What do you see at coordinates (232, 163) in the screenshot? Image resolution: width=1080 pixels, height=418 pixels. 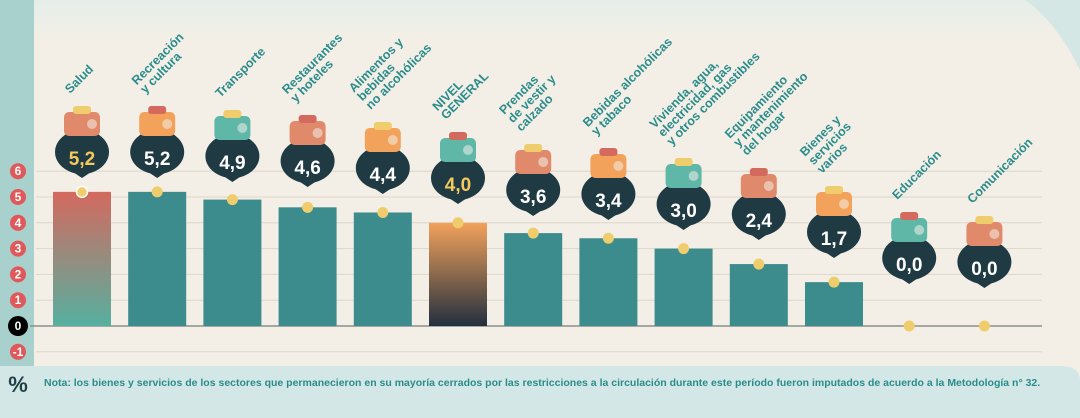 I see `value-label: 4,9` at bounding box center [232, 163].